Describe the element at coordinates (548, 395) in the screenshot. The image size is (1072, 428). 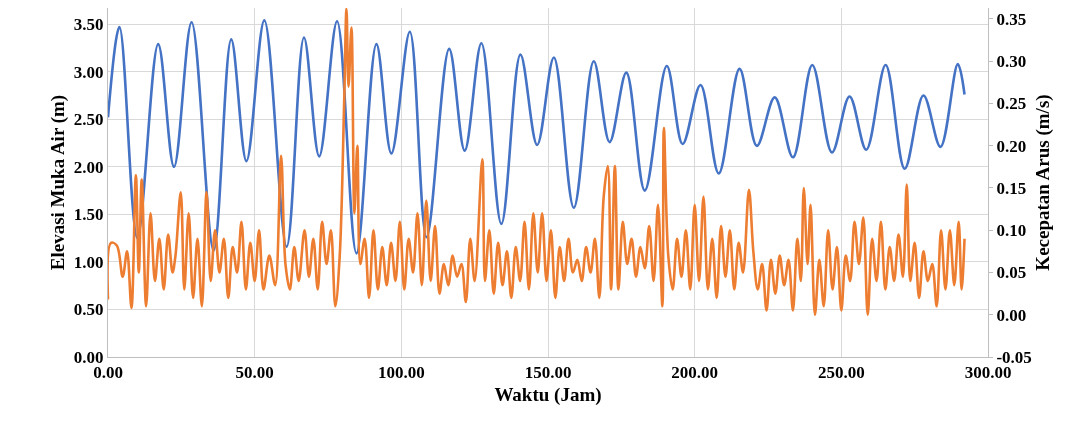
I see `x-axis-title: Waktu (Jam)` at that location.